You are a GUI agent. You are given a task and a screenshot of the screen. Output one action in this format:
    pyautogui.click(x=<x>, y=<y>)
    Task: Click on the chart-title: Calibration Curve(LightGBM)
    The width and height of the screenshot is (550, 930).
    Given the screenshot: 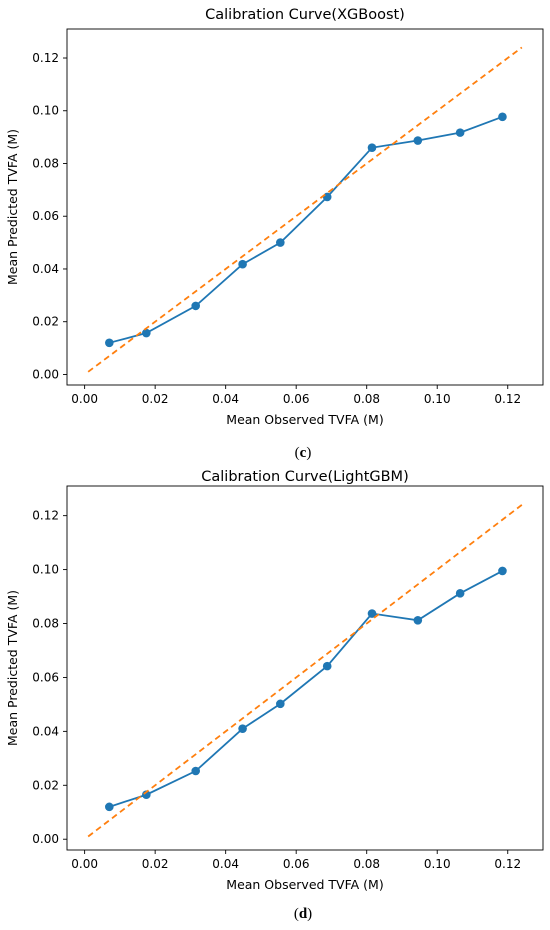 What is the action you would take?
    pyautogui.click(x=304, y=477)
    